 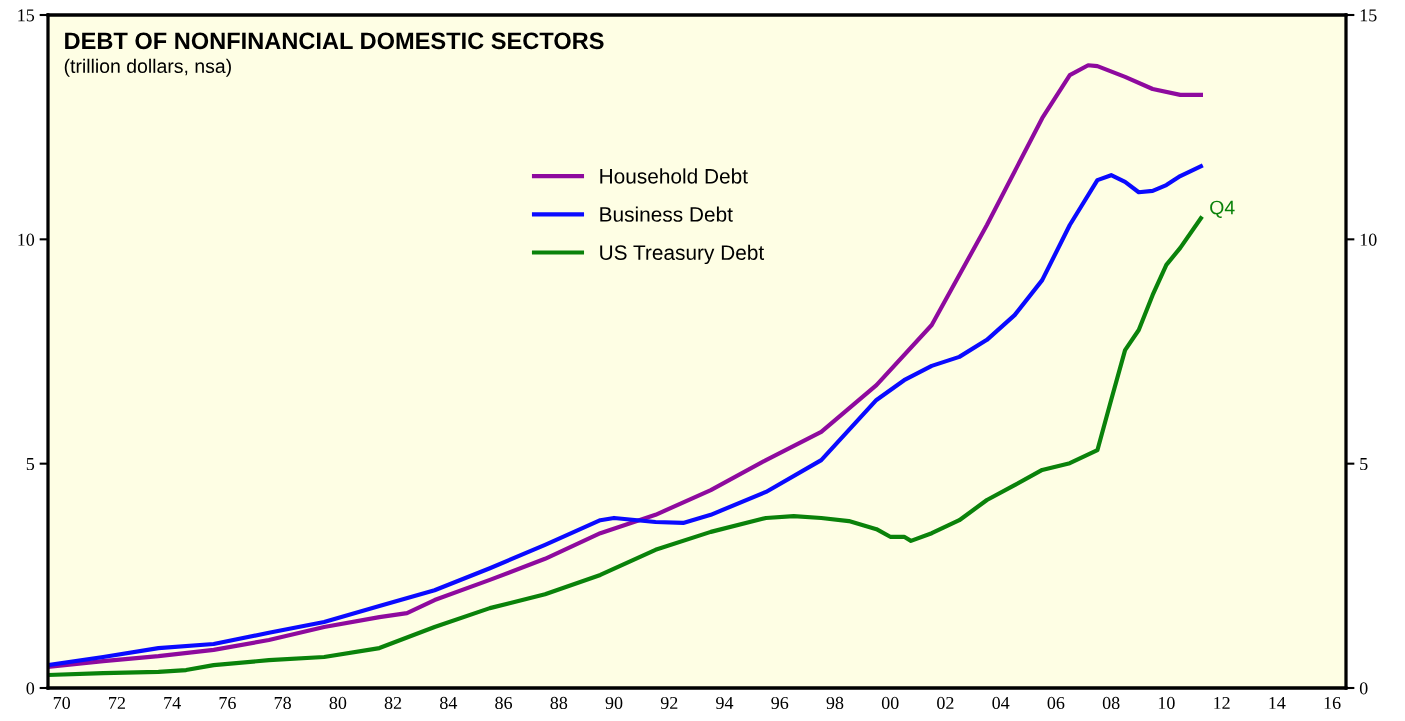 I want to click on legend-label: US Treasury Debt, so click(x=682, y=254).